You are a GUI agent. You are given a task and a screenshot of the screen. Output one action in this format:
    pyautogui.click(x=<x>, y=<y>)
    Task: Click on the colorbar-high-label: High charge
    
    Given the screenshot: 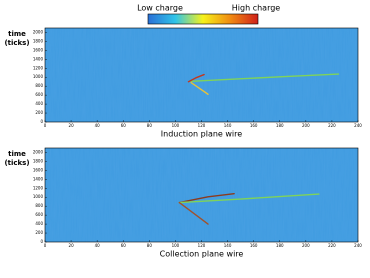 What is the action you would take?
    pyautogui.click(x=256, y=8)
    